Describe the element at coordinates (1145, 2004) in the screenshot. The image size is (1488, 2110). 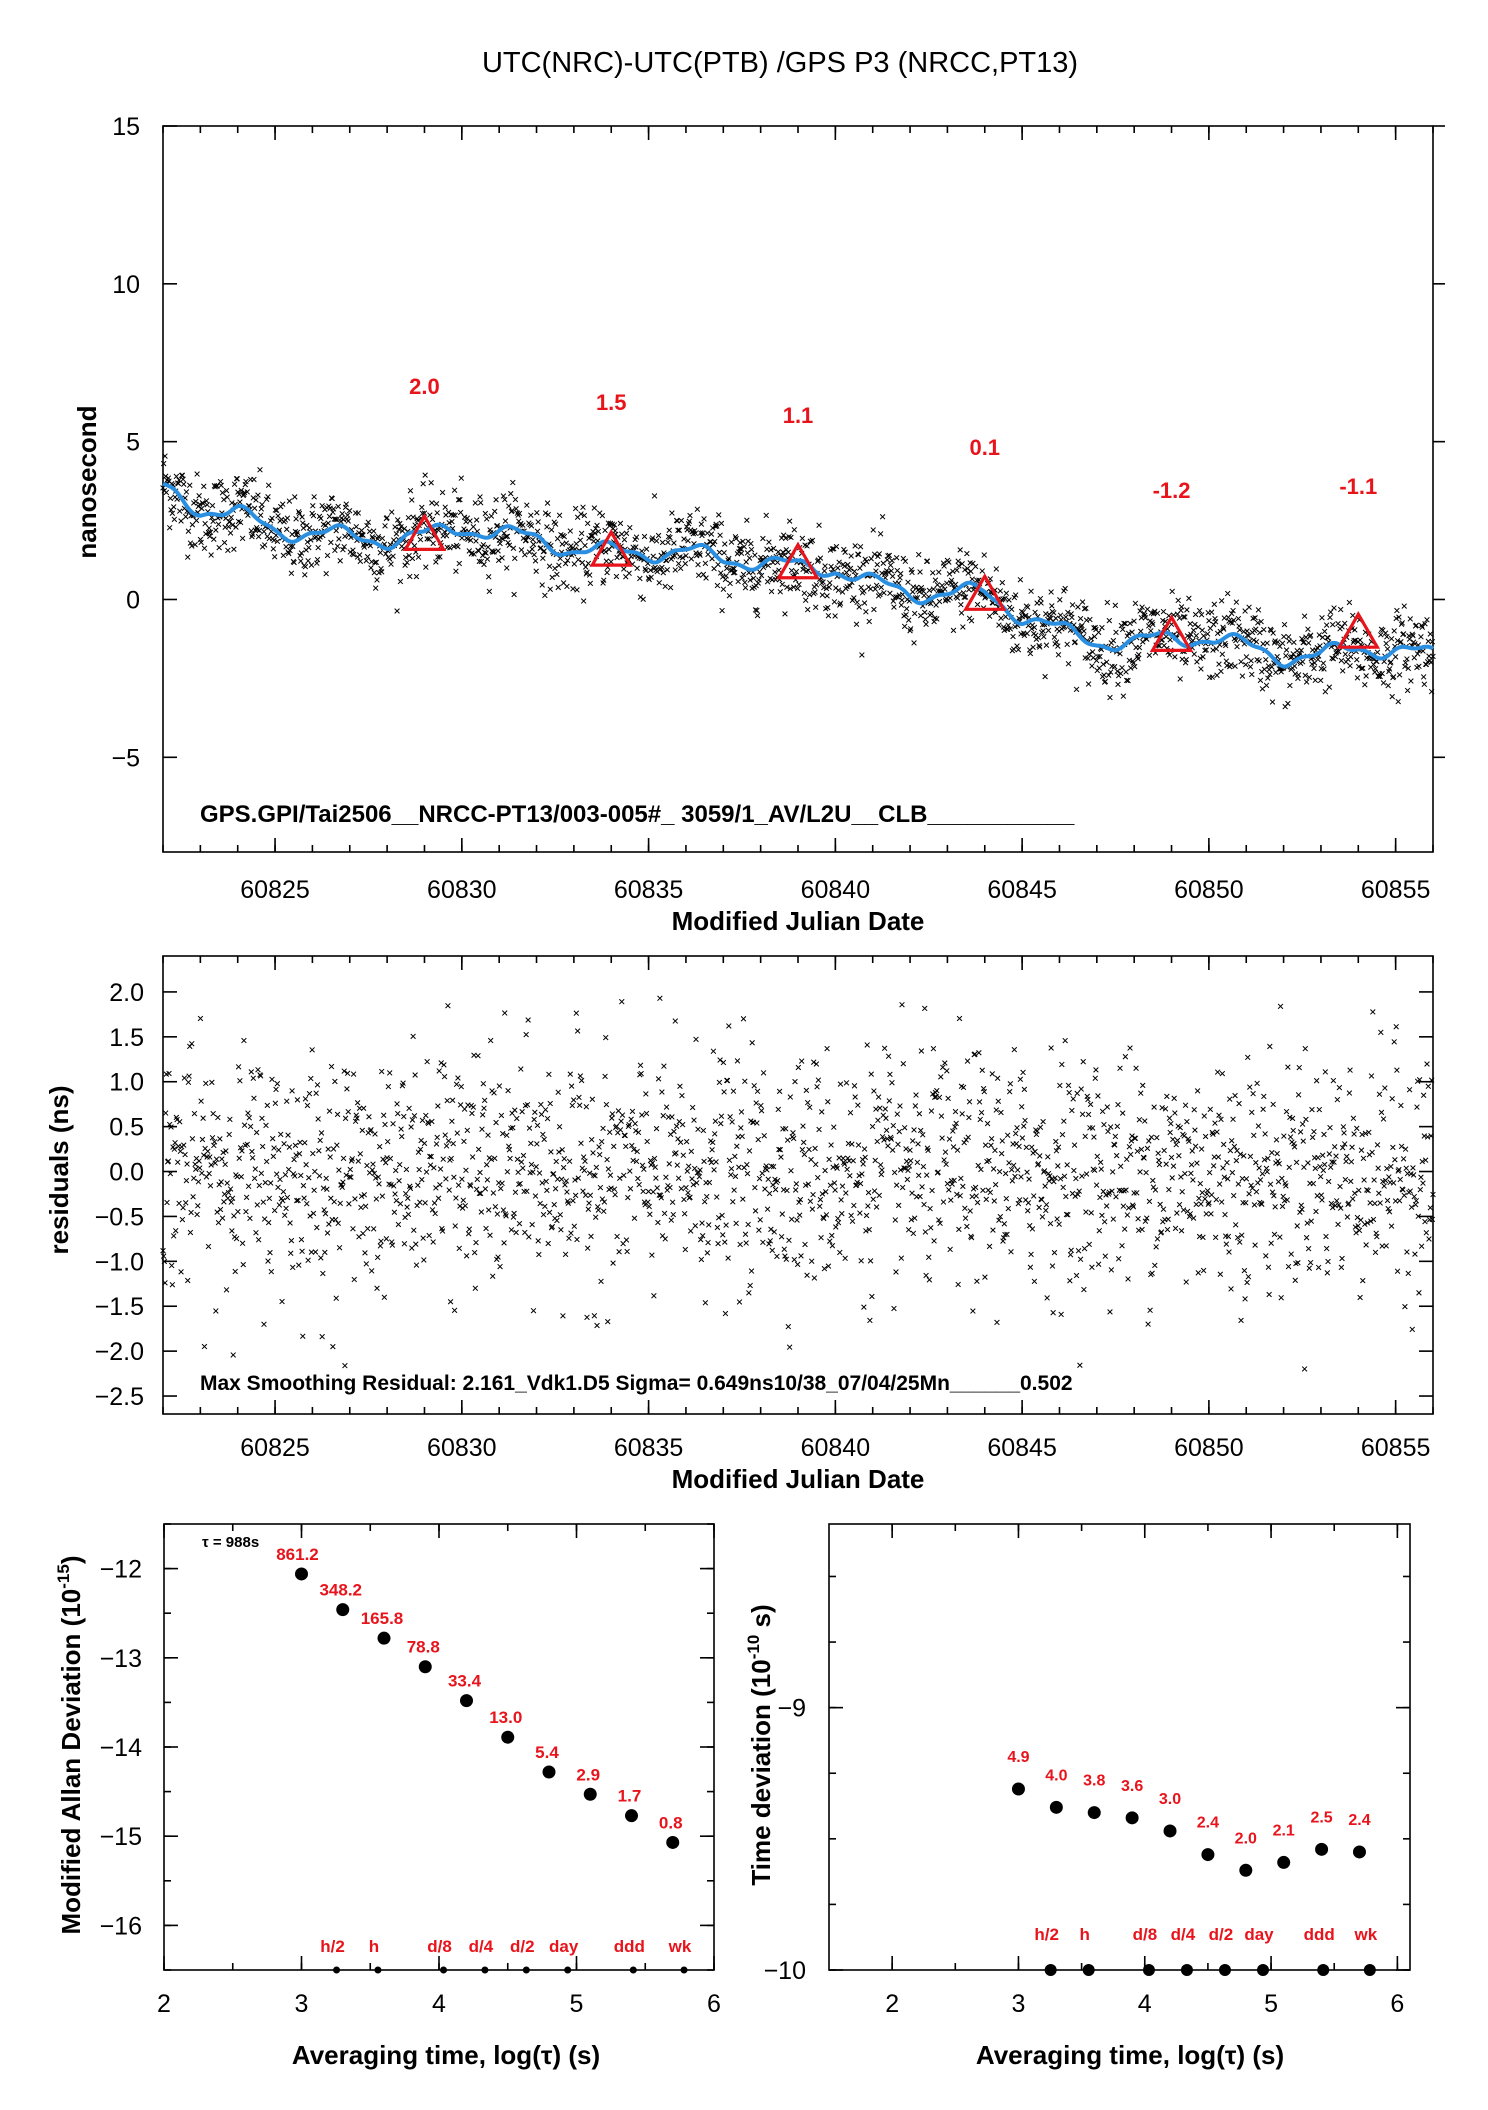
I see `p4-xtick-label: 4` at that location.